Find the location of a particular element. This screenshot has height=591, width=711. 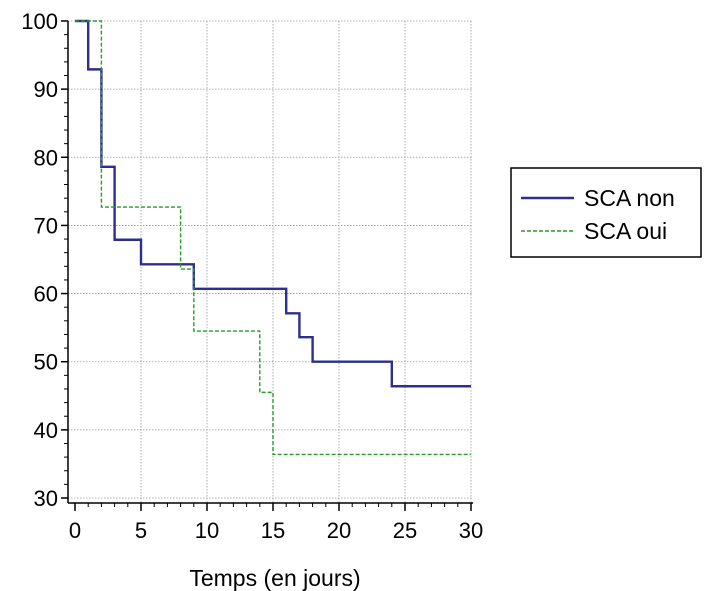

legend-label: SCA oui is located at coordinates (625, 231).